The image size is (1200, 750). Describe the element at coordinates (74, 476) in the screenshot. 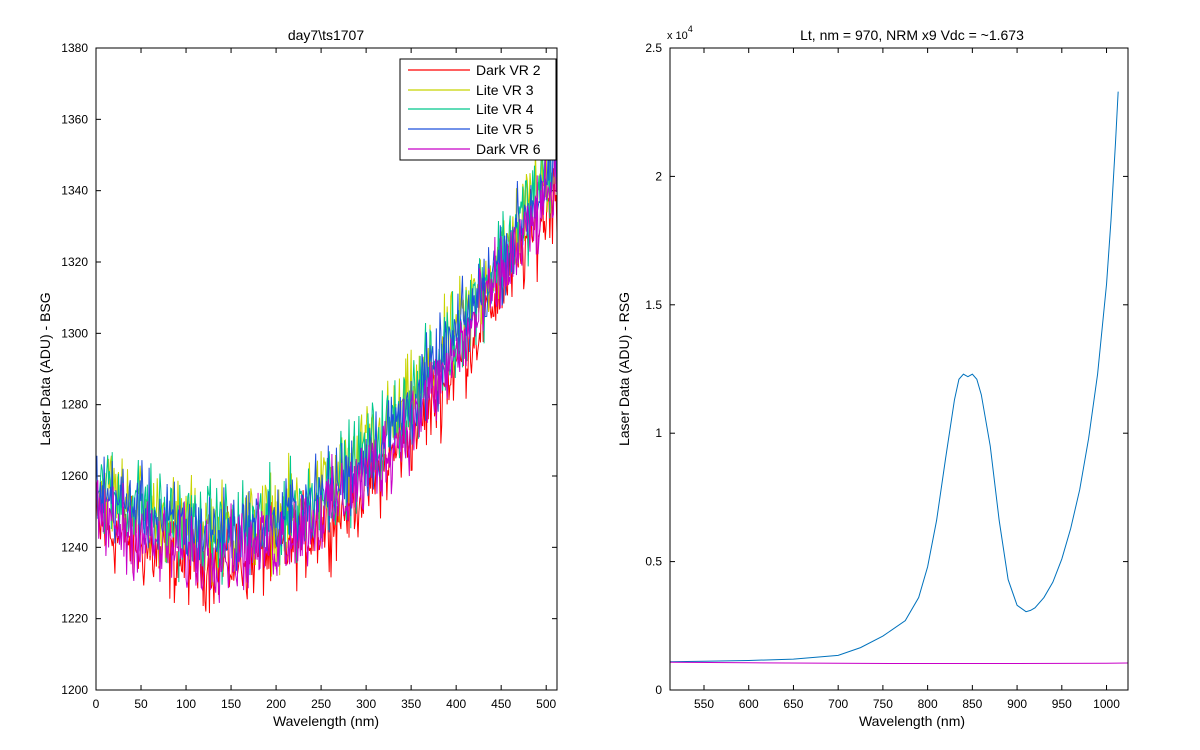

I see `left-y-tick-label: 1260` at that location.